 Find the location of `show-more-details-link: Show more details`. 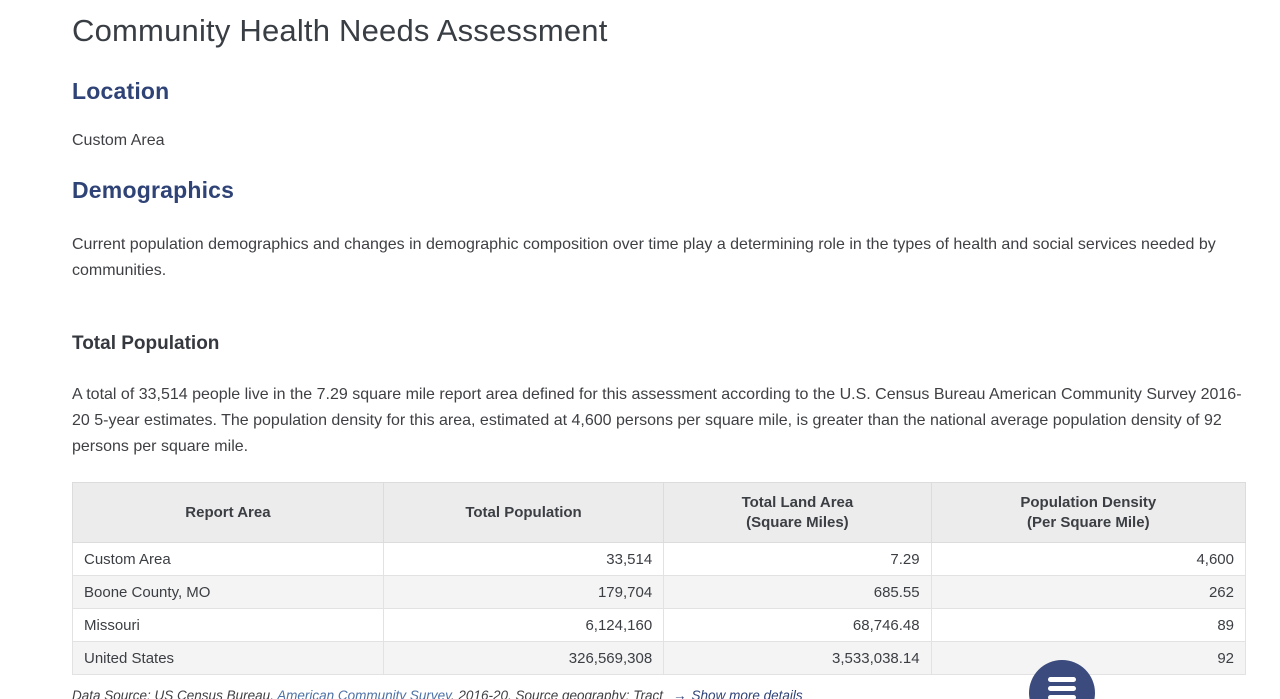

show-more-details-link: Show more details is located at coordinates (747, 693).